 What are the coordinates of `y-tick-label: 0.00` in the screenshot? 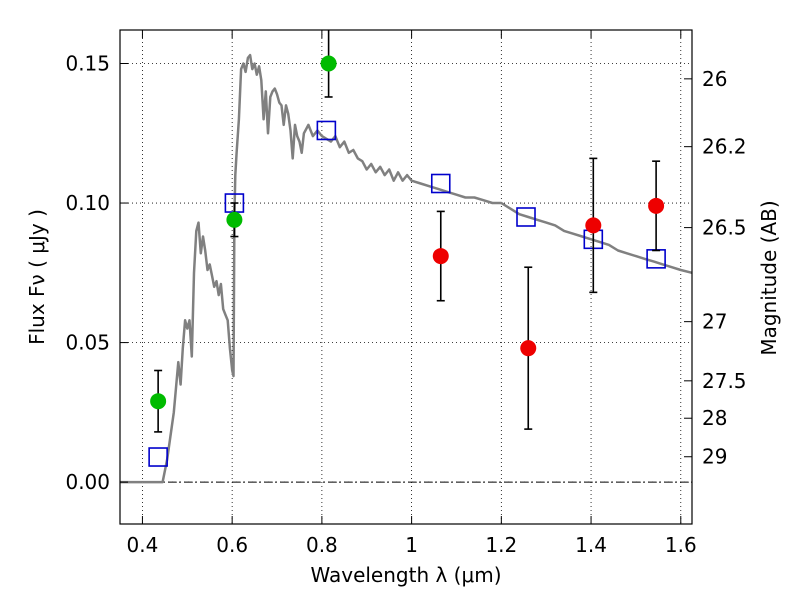 It's located at (87, 482).